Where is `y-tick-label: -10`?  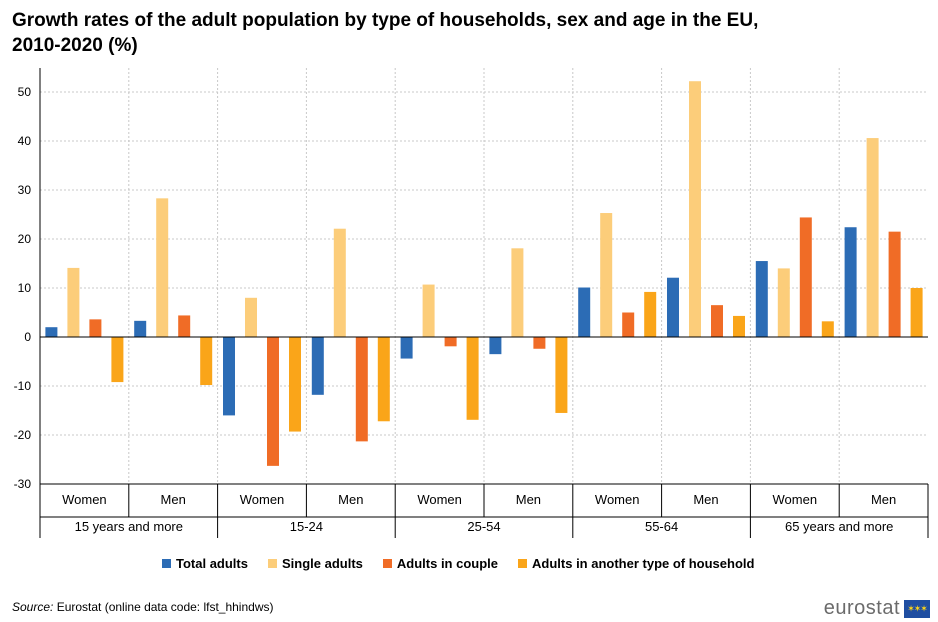 y-tick-label: -10 is located at coordinates (23, 386).